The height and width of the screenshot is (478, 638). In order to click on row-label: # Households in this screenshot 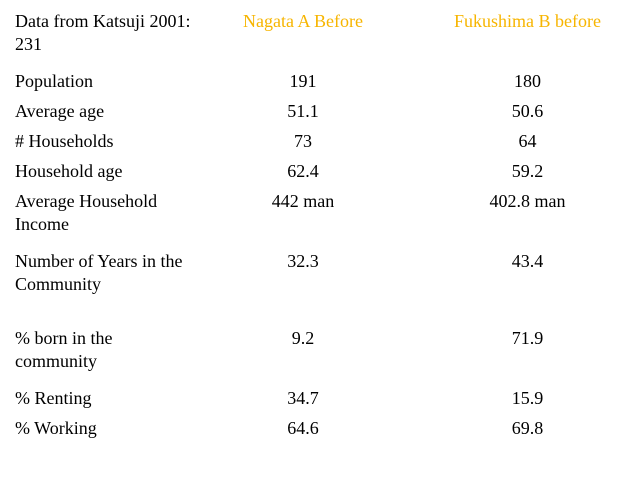, I will do `click(64, 141)`.